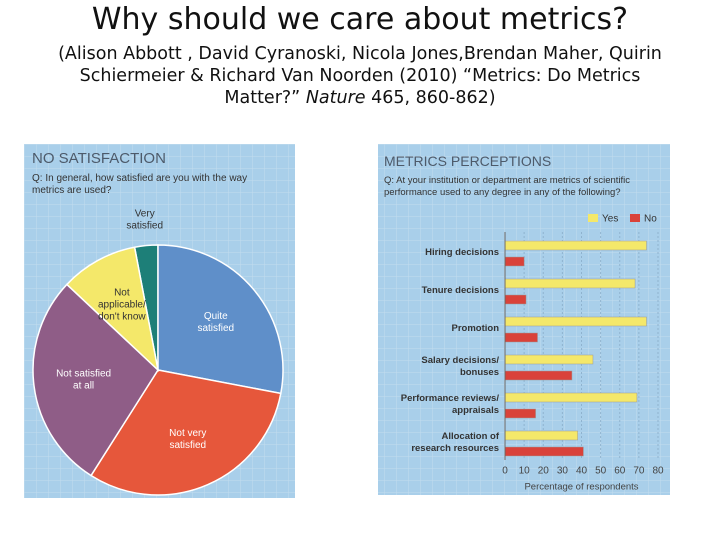 Image resolution: width=720 pixels, height=540 pixels. What do you see at coordinates (658, 471) in the screenshot?
I see `x-tick-label: 80` at bounding box center [658, 471].